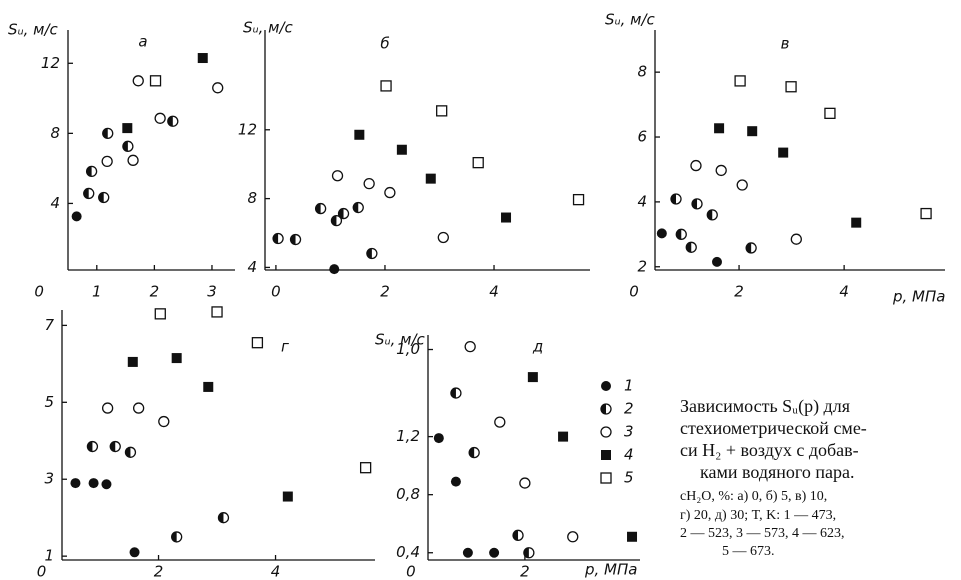 The width and height of the screenshot is (961, 580). What do you see at coordinates (408, 494) in the screenshot?
I see `y-tick-label: 0,8` at bounding box center [408, 494].